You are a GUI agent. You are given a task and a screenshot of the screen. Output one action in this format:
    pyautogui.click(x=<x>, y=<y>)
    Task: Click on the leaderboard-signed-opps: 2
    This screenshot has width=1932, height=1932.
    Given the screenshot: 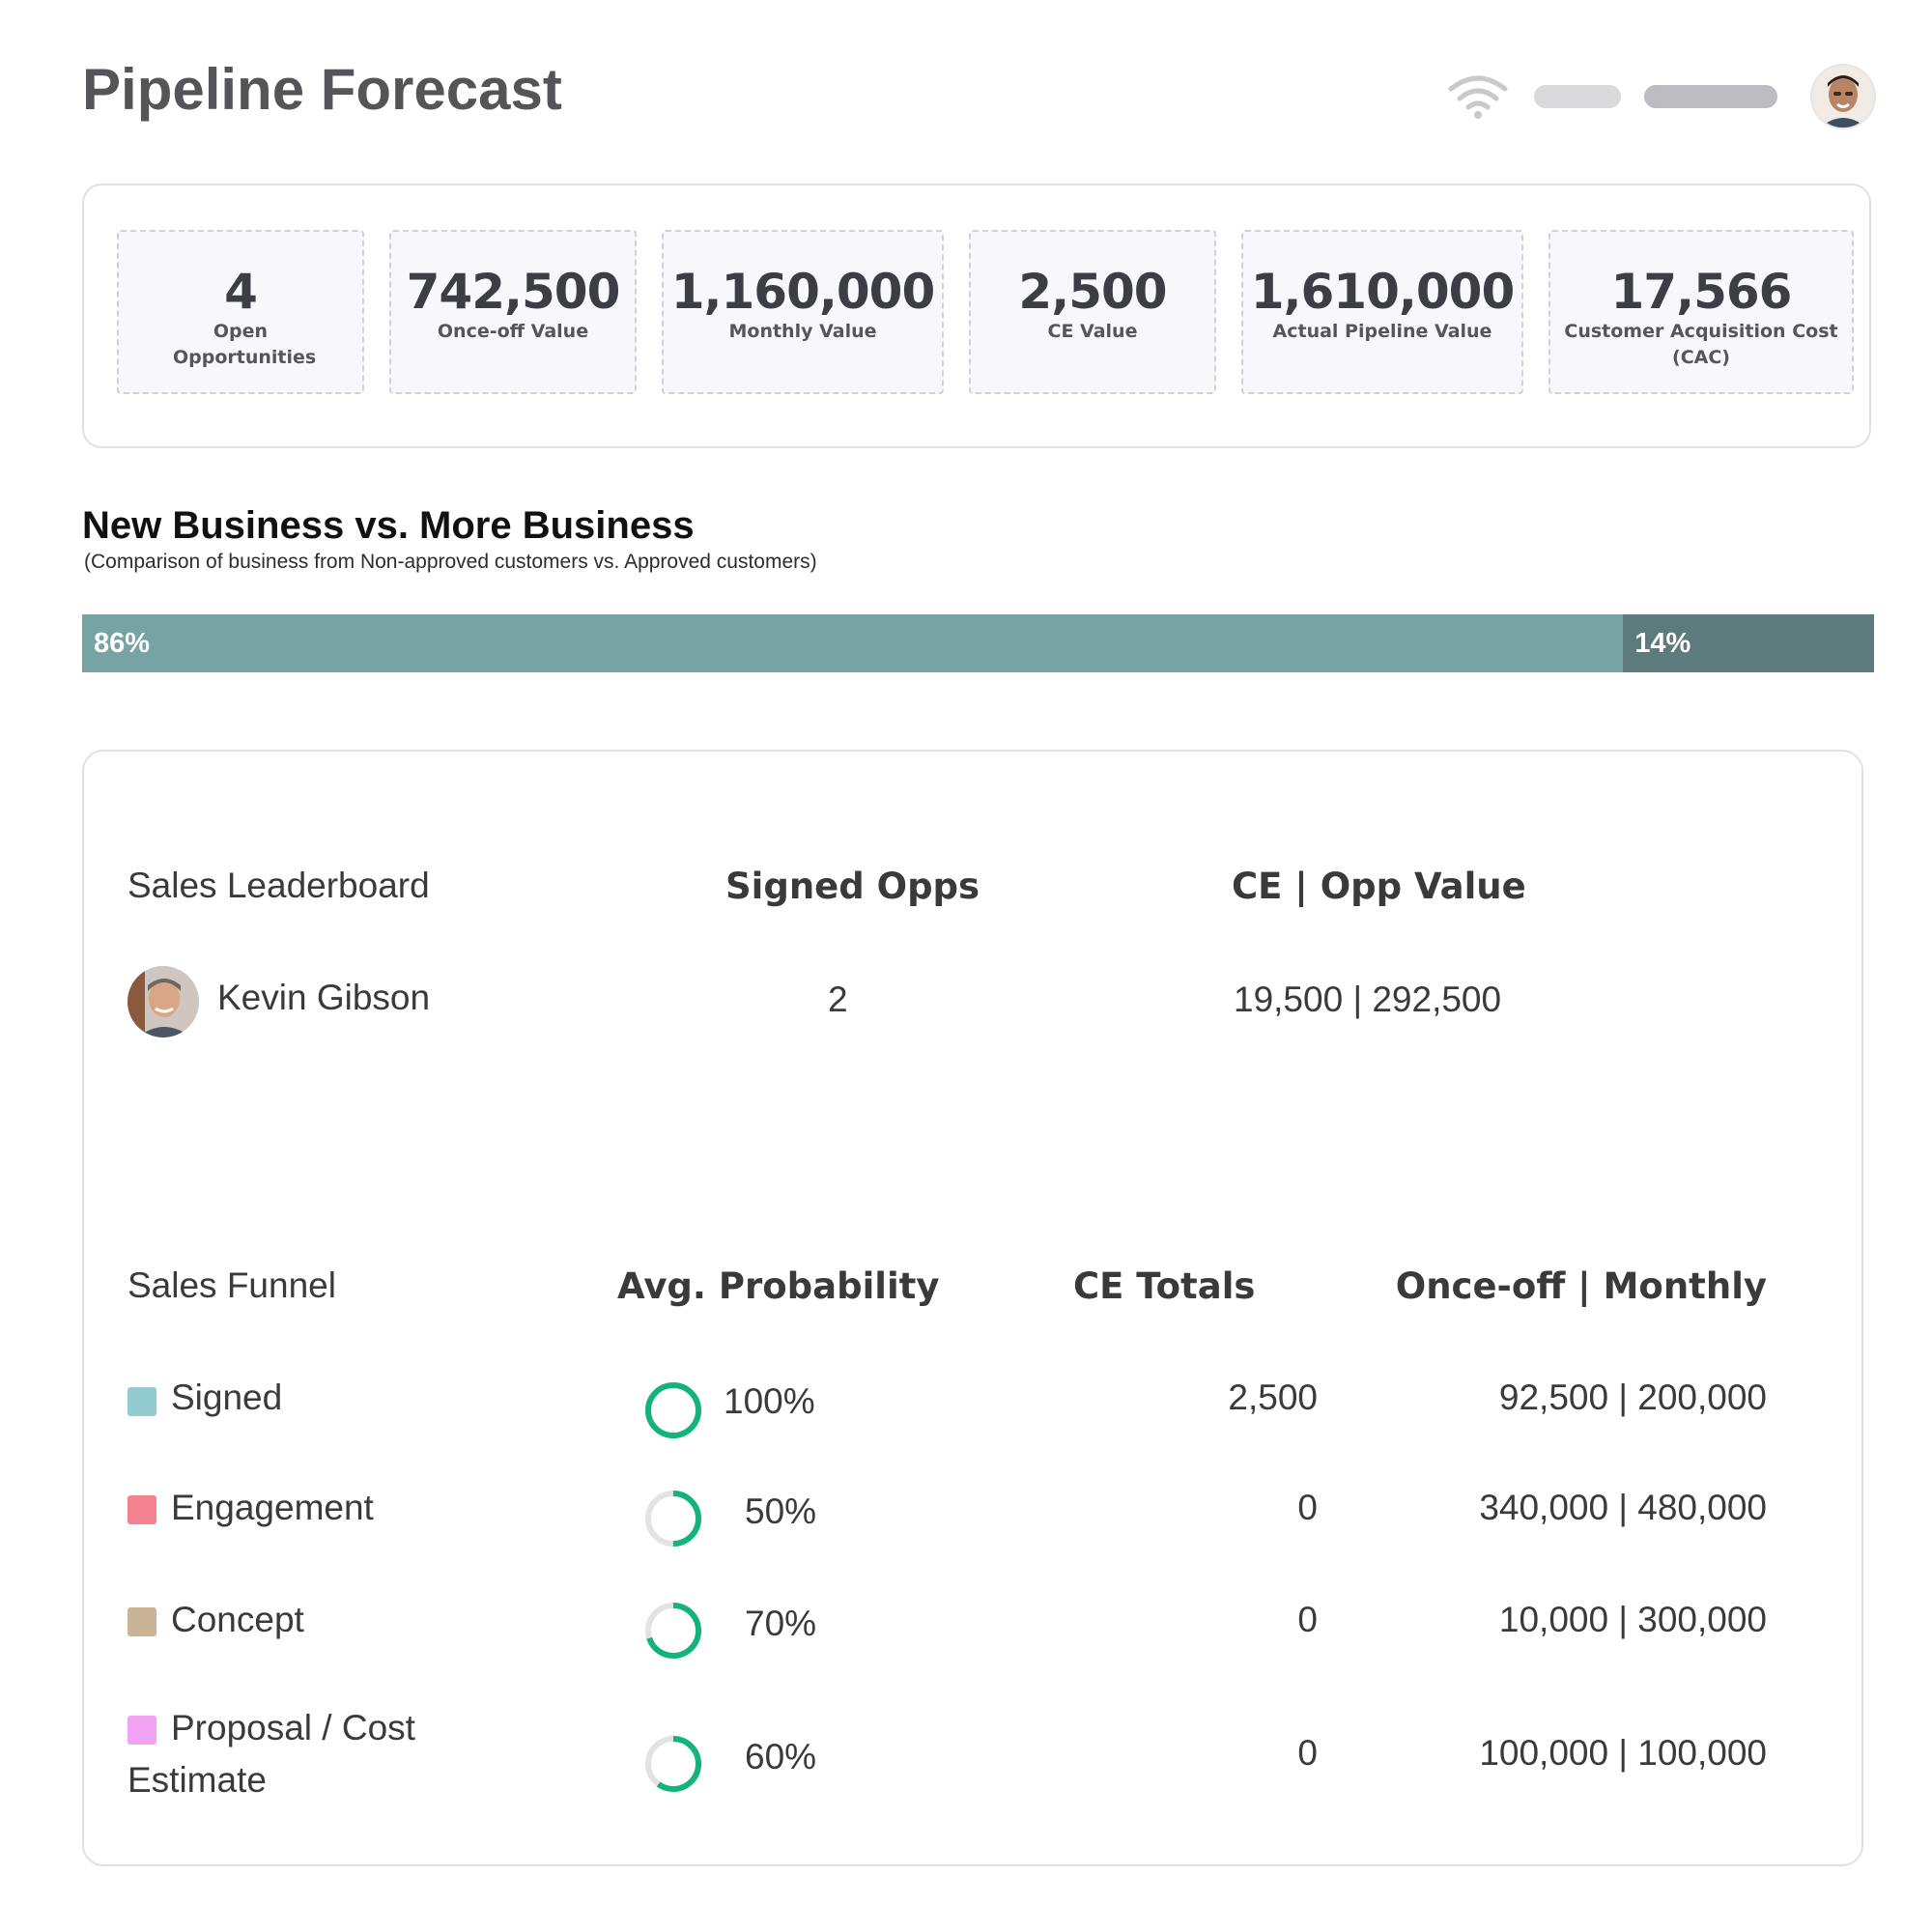 What is the action you would take?
    pyautogui.click(x=838, y=999)
    